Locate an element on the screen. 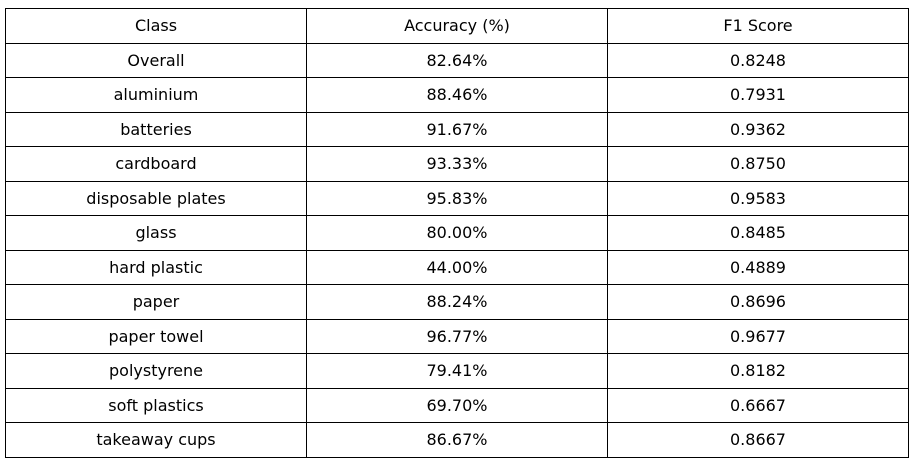 This screenshot has width=914, height=463. cell-f1-score: 0.6667 is located at coordinates (758, 405).